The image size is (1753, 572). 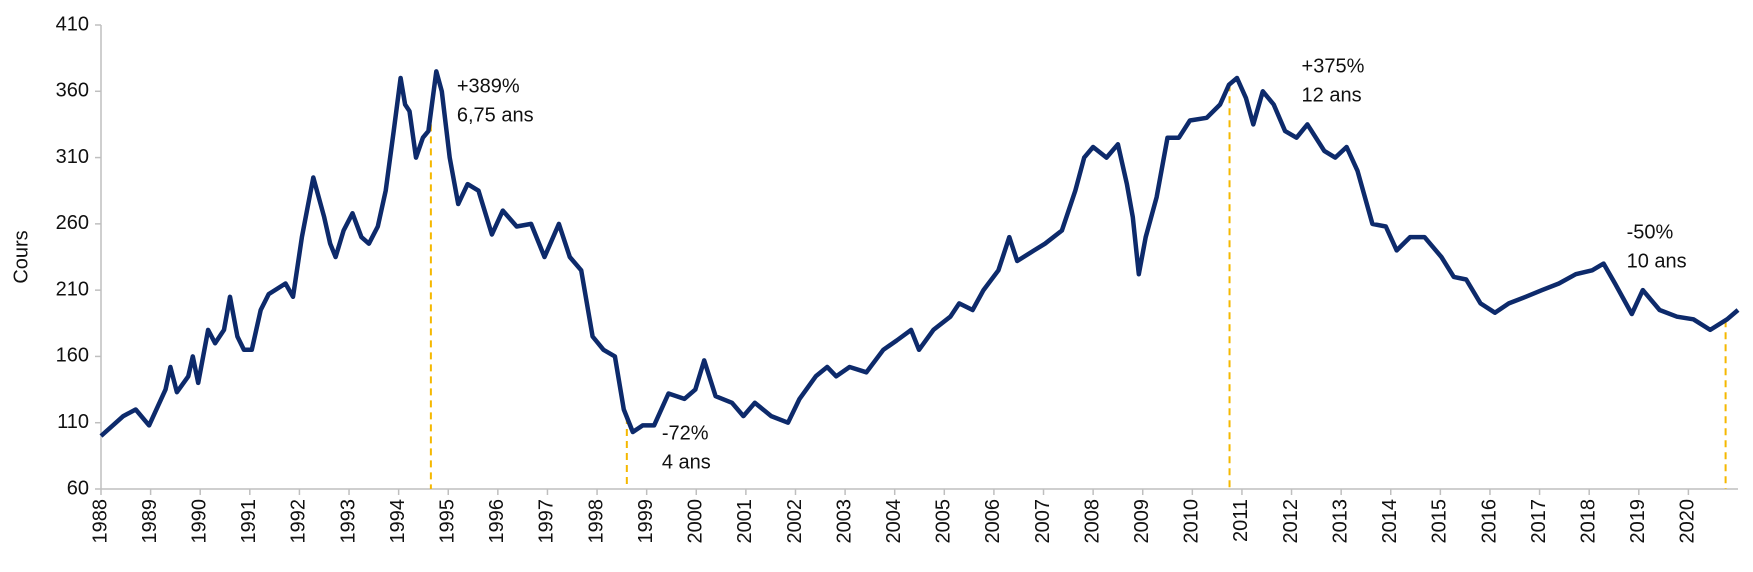 I want to click on x-tick-label: 2010, so click(x=1192, y=521).